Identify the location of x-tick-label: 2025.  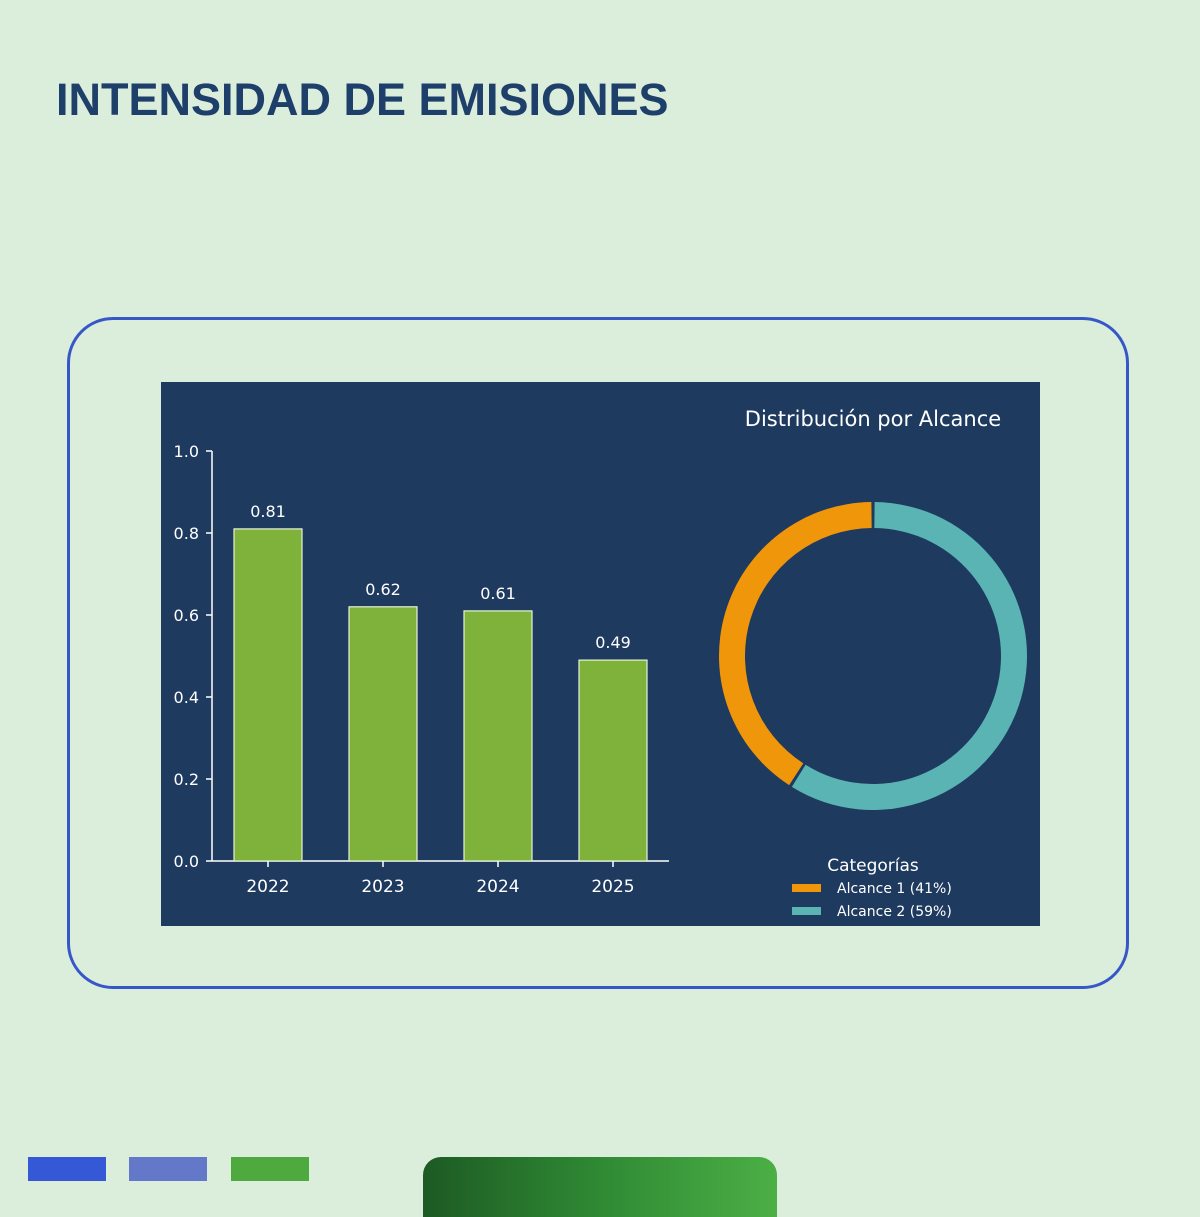
(612, 887).